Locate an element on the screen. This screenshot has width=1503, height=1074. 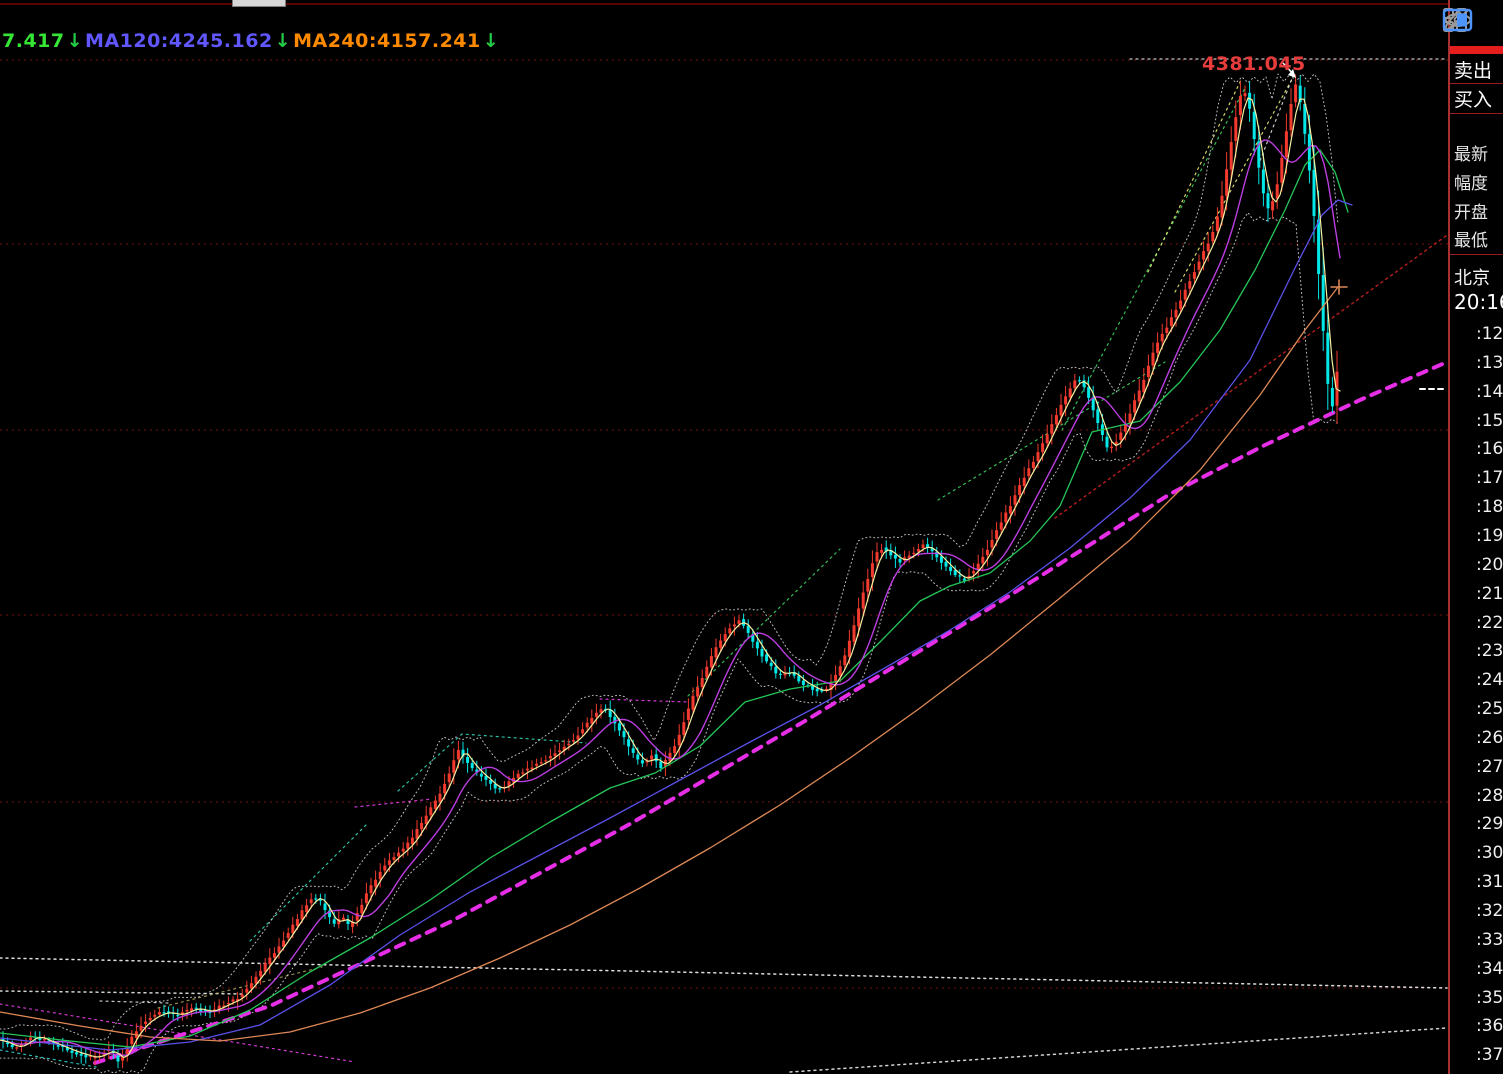
panel-toggle-icon is located at coordinates (1457, 20).